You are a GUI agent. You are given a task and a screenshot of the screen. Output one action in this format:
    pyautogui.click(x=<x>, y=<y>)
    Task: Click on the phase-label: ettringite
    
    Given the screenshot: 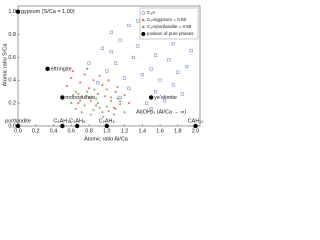 What is the action you would take?
    pyautogui.click(x=61, y=69)
    